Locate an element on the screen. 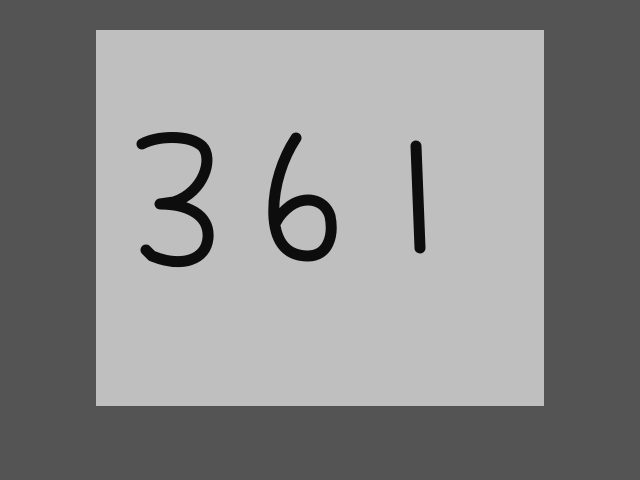 This screenshot has width=640, height=480. handwriting-drawing is located at coordinates (281, 200).